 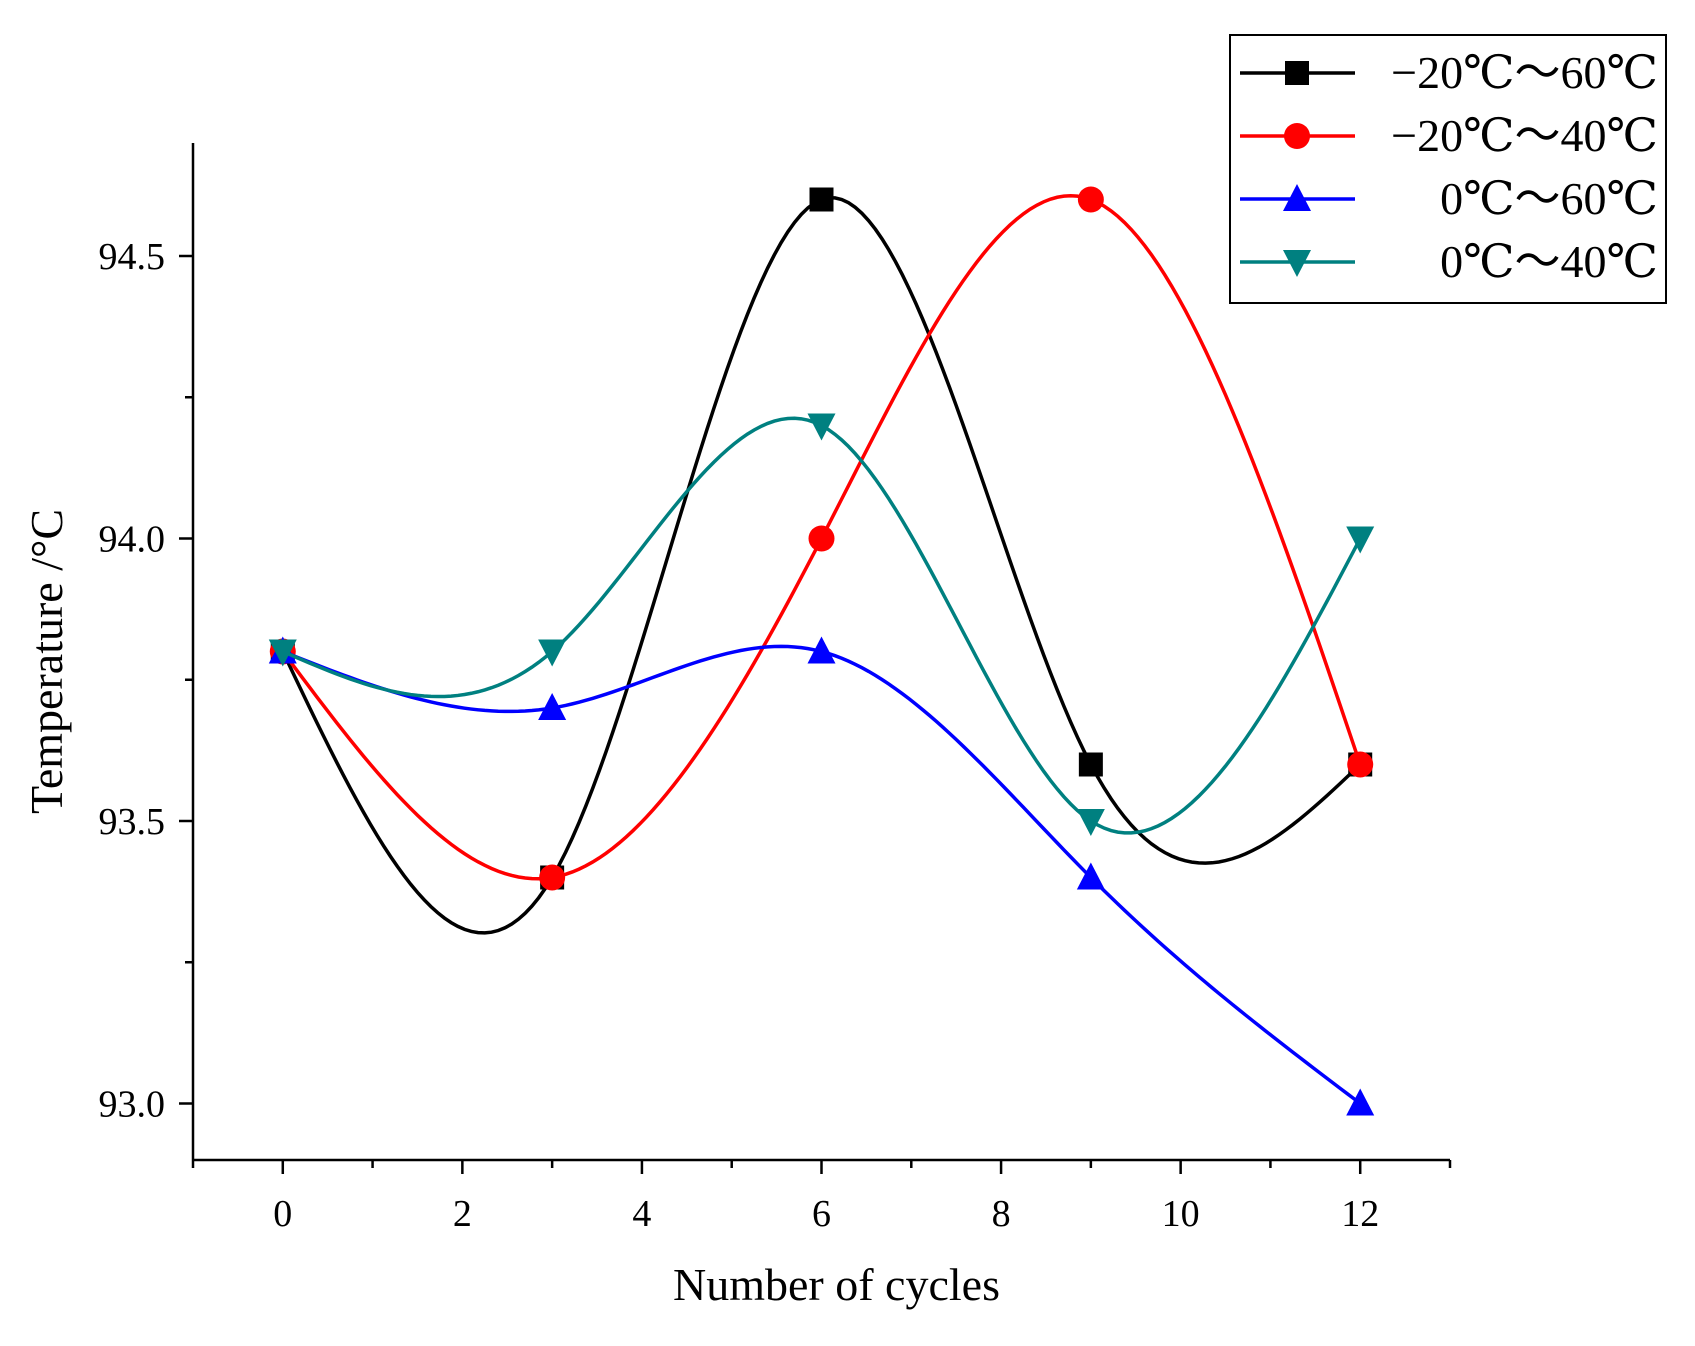 I want to click on x-tick-label: 12, so click(x=1360, y=1214).